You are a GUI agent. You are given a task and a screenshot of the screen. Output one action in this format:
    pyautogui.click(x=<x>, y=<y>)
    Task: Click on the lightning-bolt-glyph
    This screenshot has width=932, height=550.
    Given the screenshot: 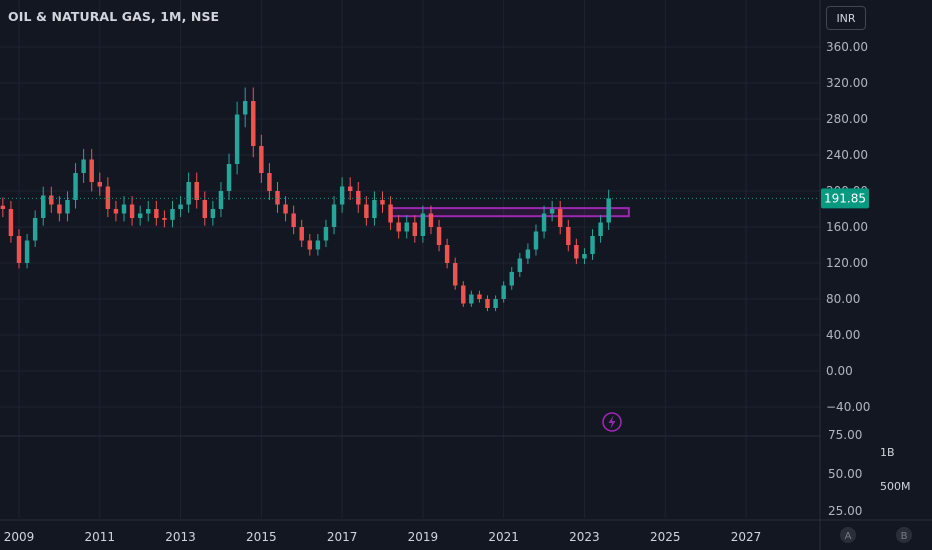 What is the action you would take?
    pyautogui.click(x=612, y=422)
    